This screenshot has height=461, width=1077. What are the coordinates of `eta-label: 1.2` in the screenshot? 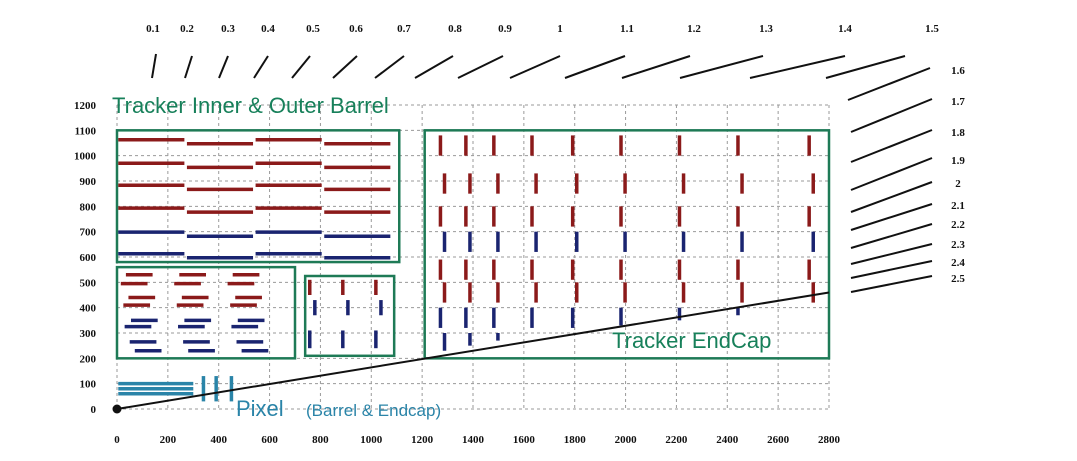 It's located at (694, 29).